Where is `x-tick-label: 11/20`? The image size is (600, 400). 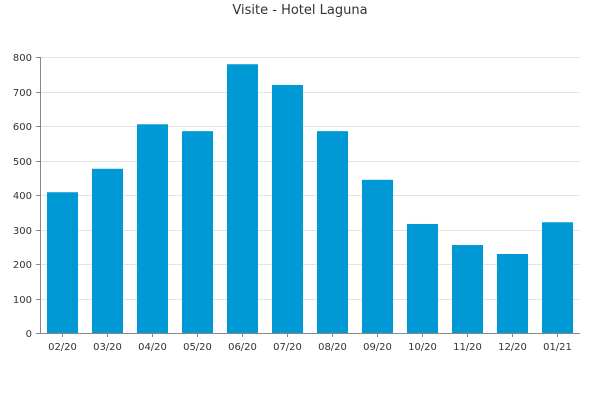 x-tick-label: 11/20 is located at coordinates (467, 347).